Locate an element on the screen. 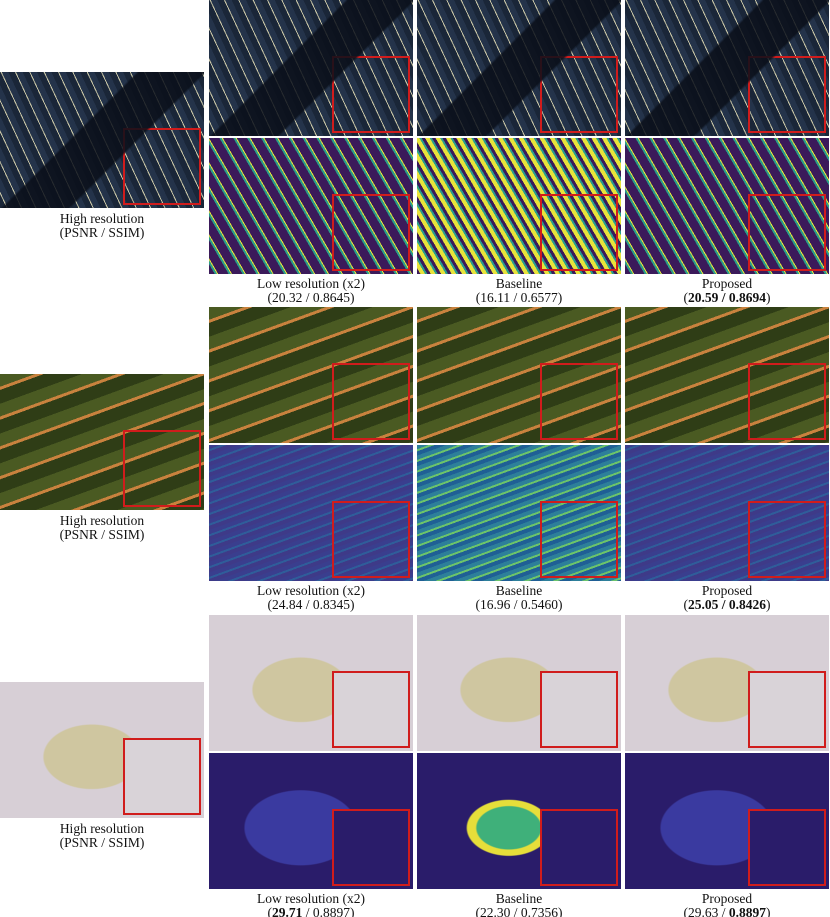 The height and width of the screenshot is (917, 830). method-caption: Low resolution (x2) (20.32 / 0.8645) is located at coordinates (311, 291).